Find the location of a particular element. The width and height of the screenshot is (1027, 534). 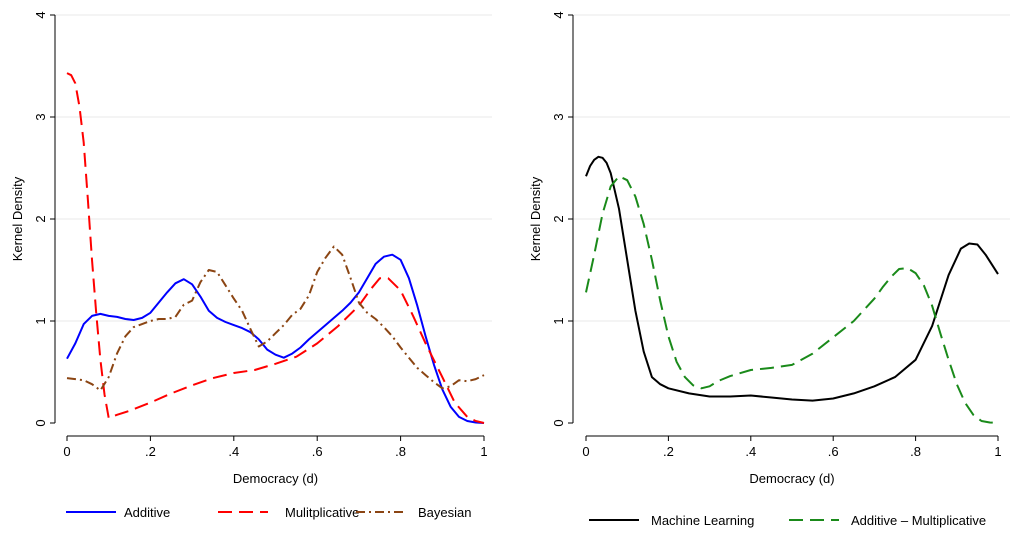

legend-label: Bayesian is located at coordinates (444, 512).